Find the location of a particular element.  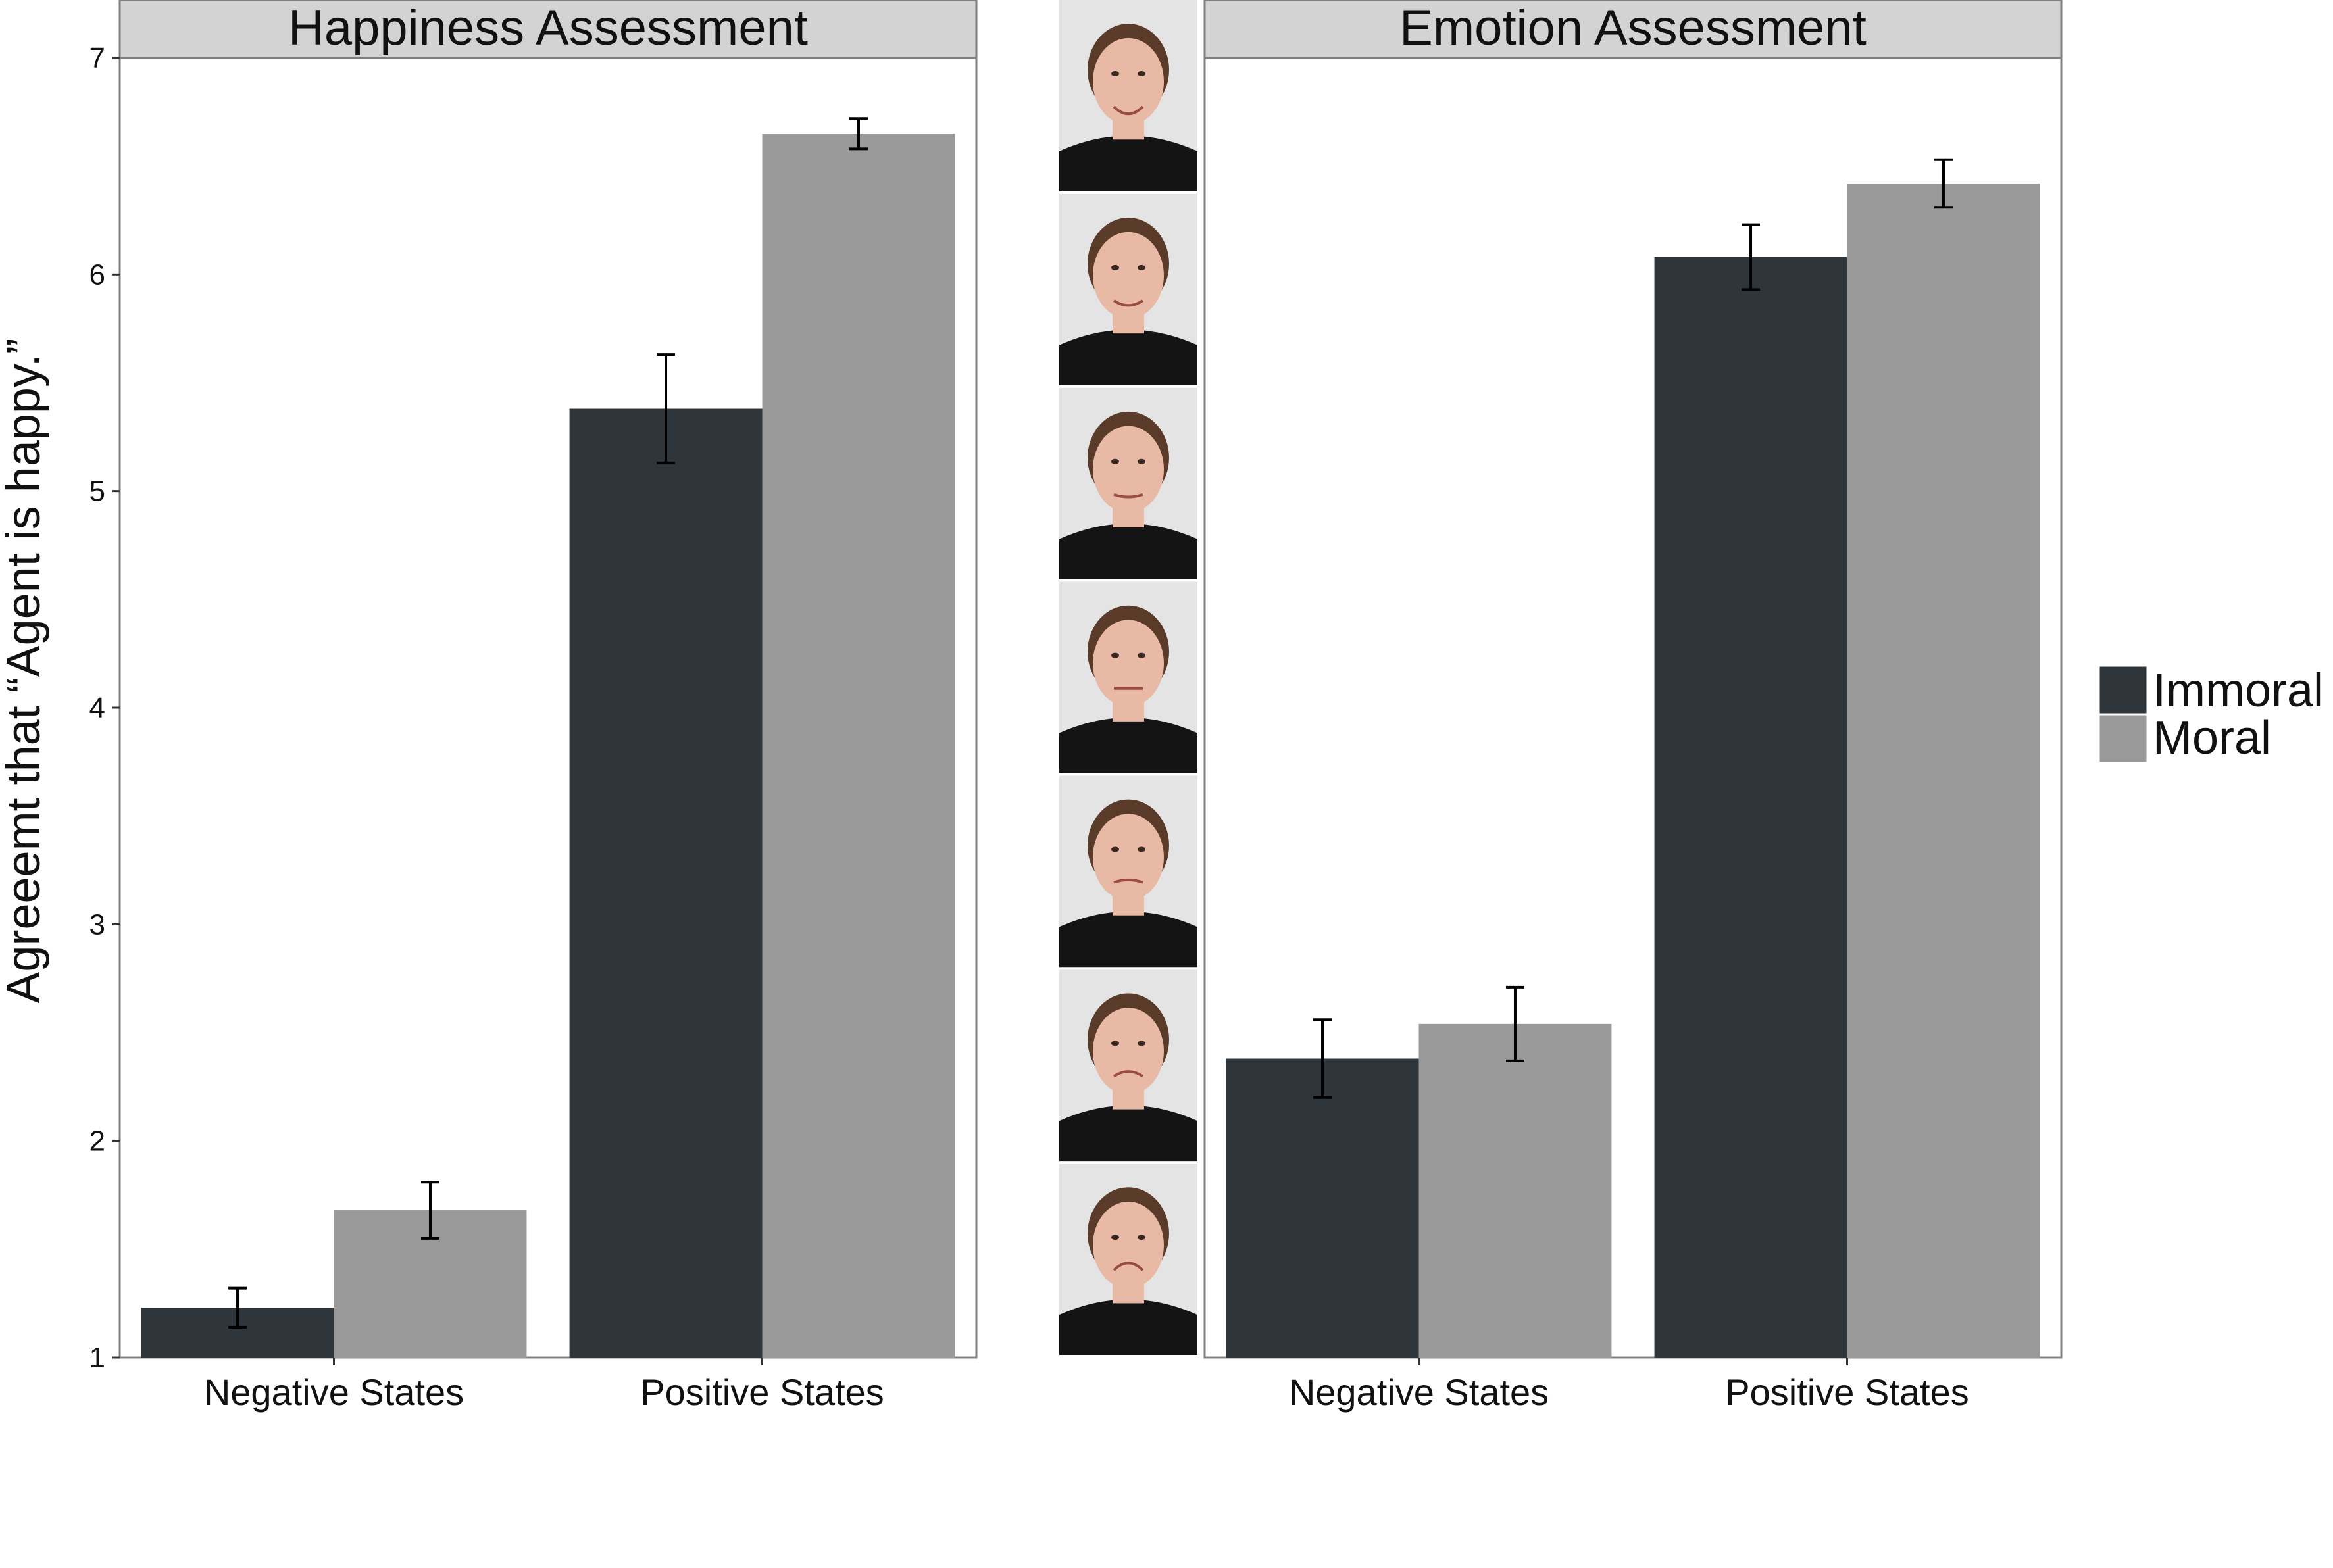

y-tick-label: 4 is located at coordinates (97, 708).